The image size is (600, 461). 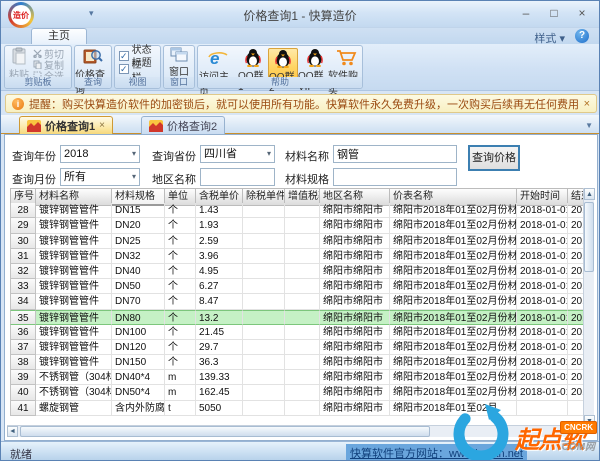 What do you see at coordinates (219, 347) in the screenshot?
I see `table-cell: 29.7` at bounding box center [219, 347].